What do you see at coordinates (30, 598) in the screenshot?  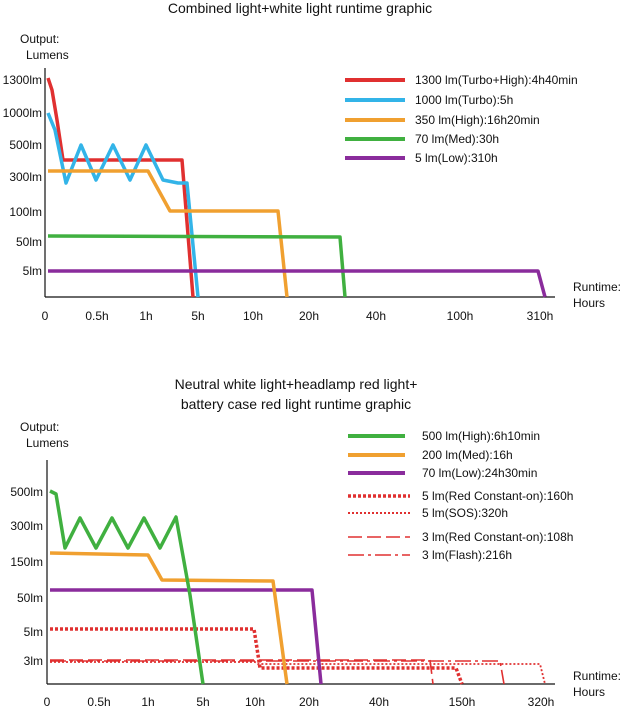 I see `chart-2-ytick: 50lm` at bounding box center [30, 598].